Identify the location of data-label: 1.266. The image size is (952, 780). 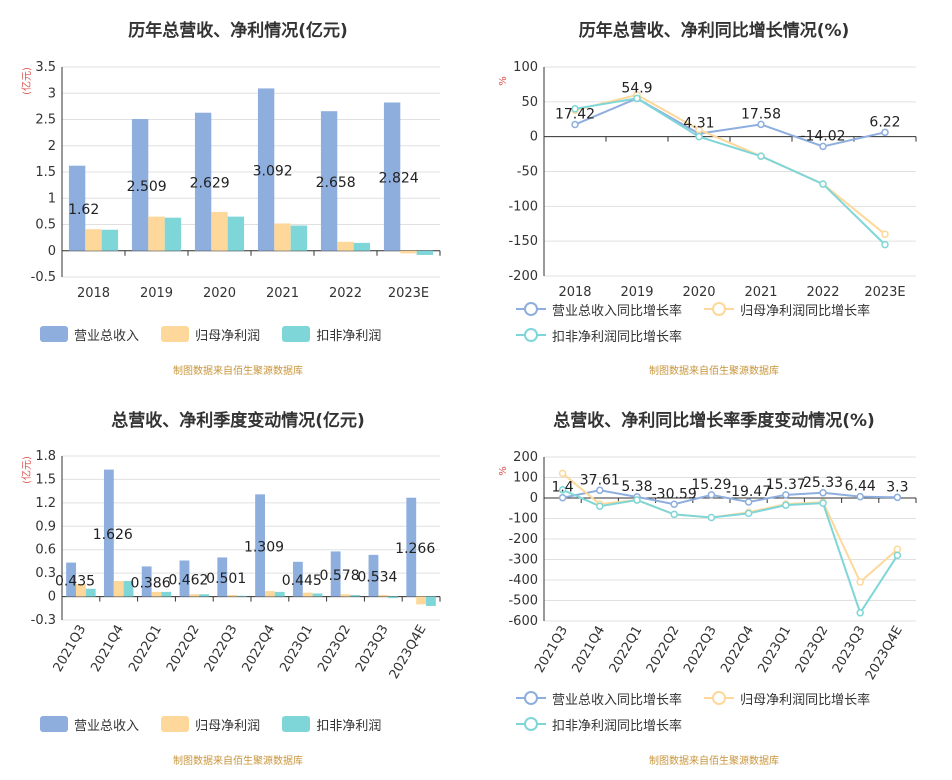
(415, 549).